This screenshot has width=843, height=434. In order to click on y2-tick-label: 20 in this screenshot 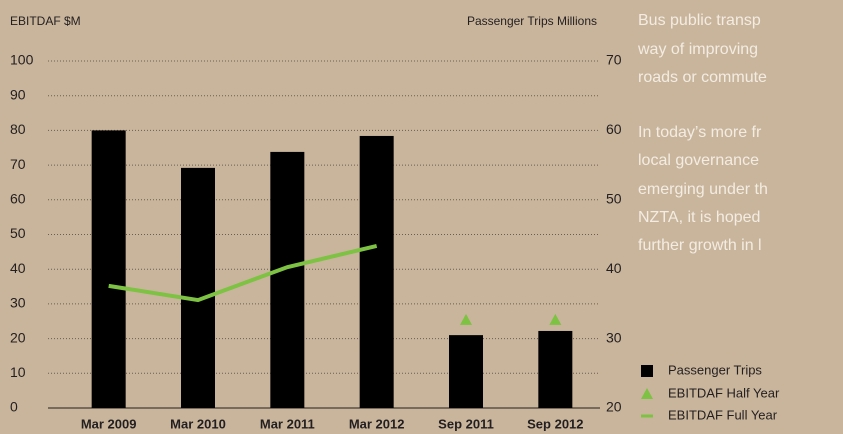, I will do `click(614, 407)`.